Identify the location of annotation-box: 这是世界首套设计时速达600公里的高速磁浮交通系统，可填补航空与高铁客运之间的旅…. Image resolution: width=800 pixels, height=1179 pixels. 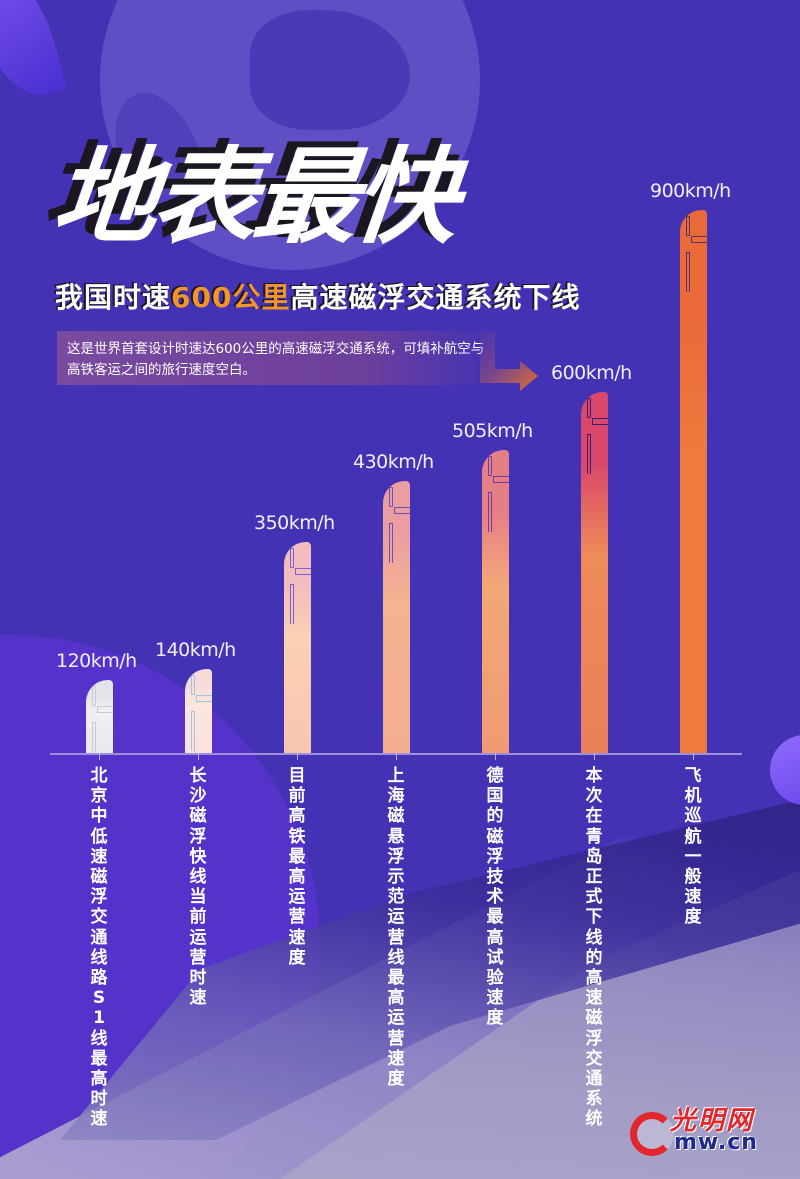
(277, 358).